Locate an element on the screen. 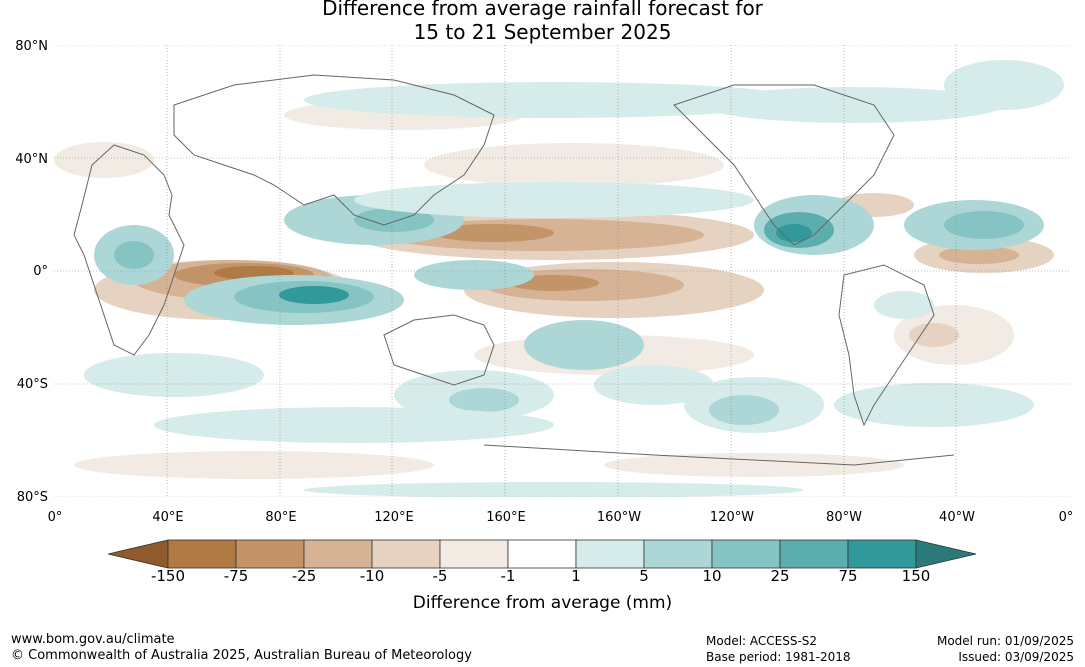 The height and width of the screenshot is (667, 1085). colorbar-svg is located at coordinates (542, 554).